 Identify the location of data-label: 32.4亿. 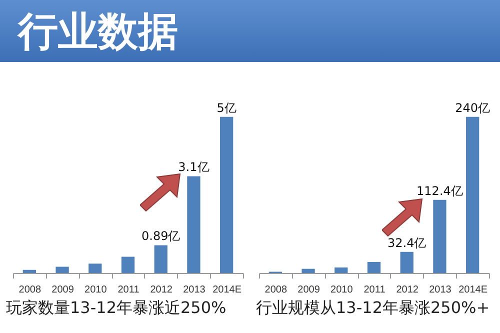
(407, 243).